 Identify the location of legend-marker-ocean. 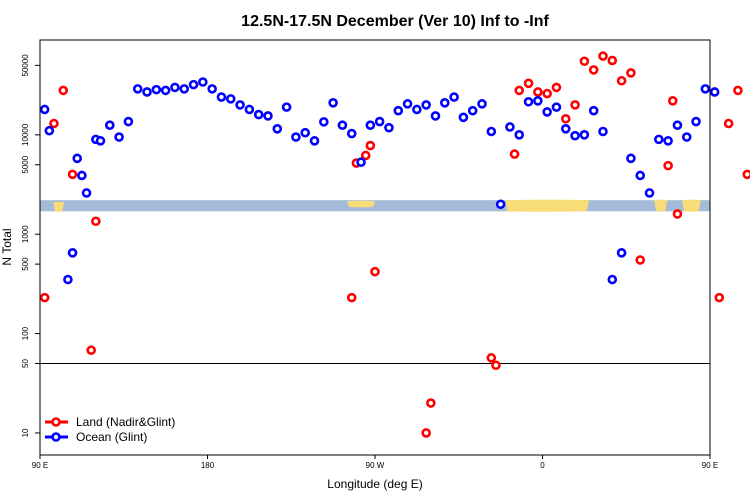
(56, 437).